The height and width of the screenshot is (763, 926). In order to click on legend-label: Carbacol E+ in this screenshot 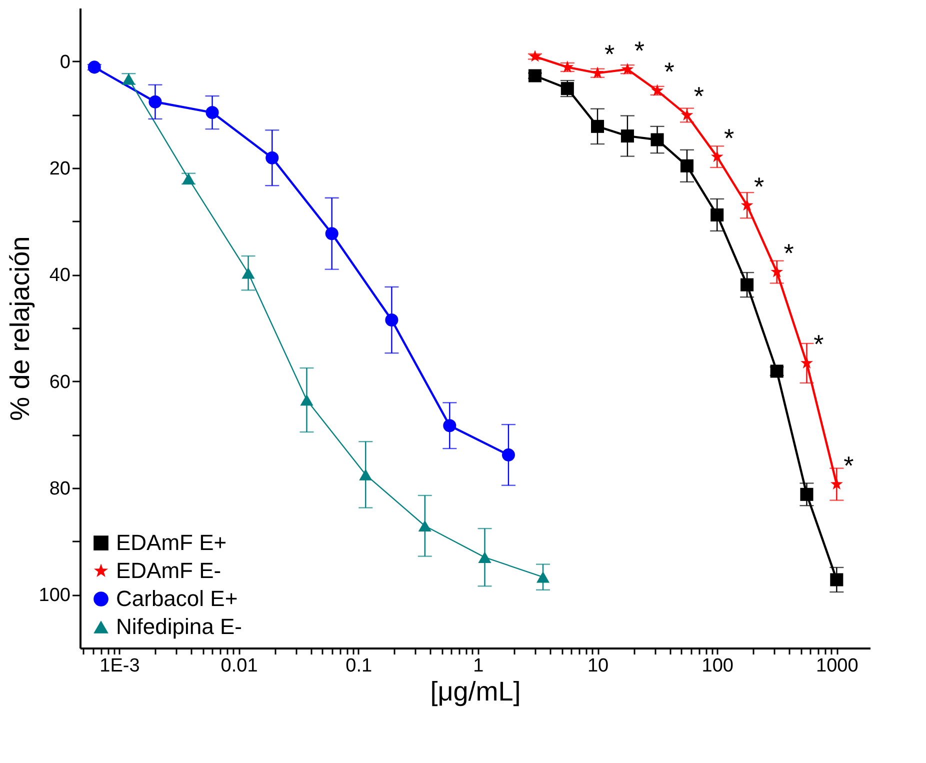, I will do `click(177, 598)`.